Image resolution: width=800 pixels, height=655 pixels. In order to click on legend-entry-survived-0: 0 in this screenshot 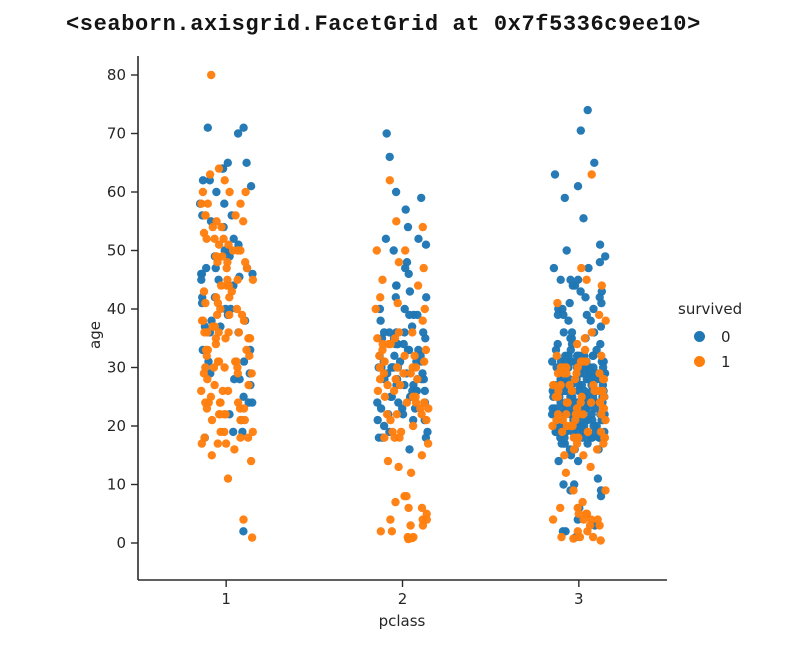, I will do `click(727, 336)`.